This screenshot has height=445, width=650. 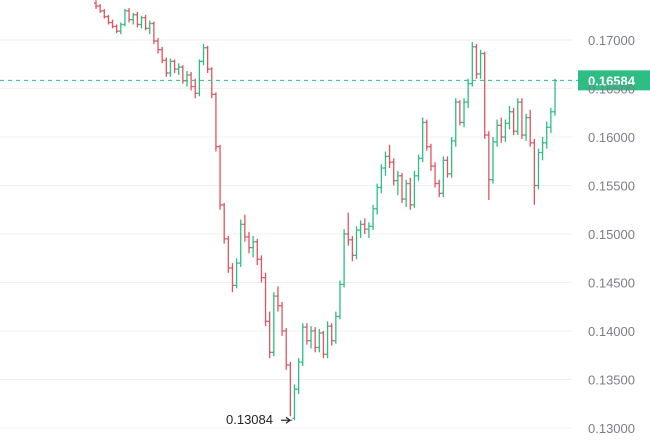 What do you see at coordinates (611, 186) in the screenshot?
I see `y-tick-label: 0.15500` at bounding box center [611, 186].